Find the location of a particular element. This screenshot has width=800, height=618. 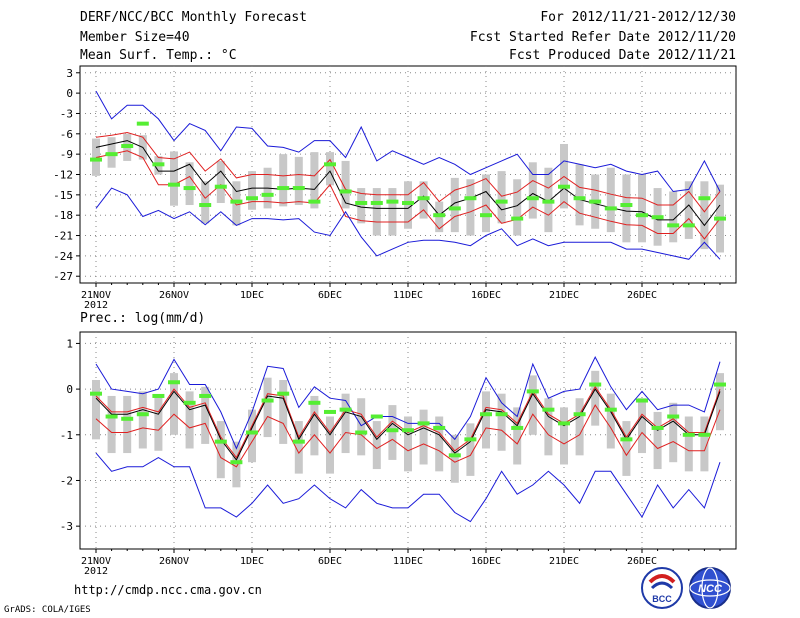

y-tick-label: -27 is located at coordinates (63, 276).